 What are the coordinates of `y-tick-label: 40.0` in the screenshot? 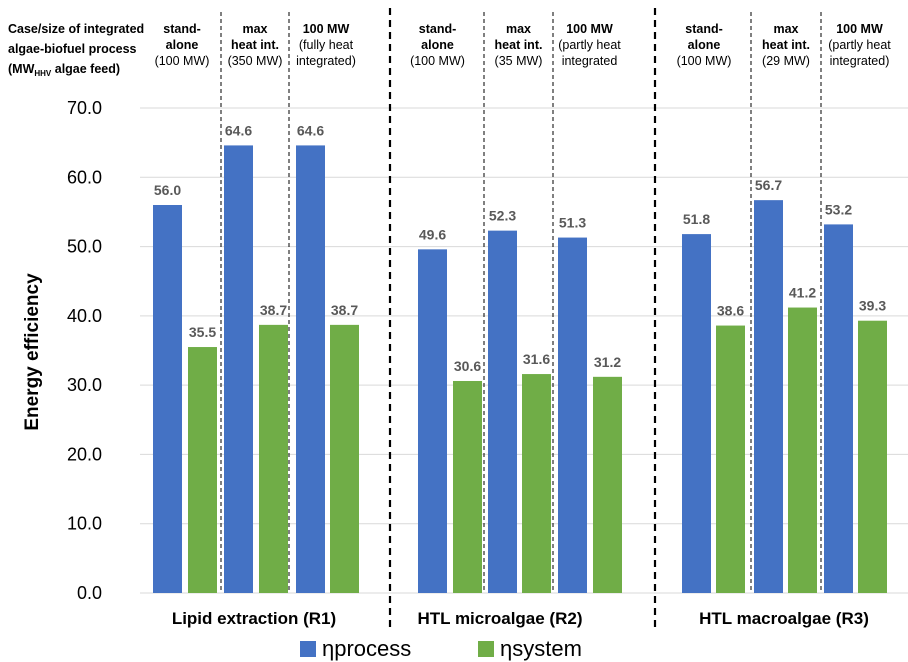 It's located at (84, 316).